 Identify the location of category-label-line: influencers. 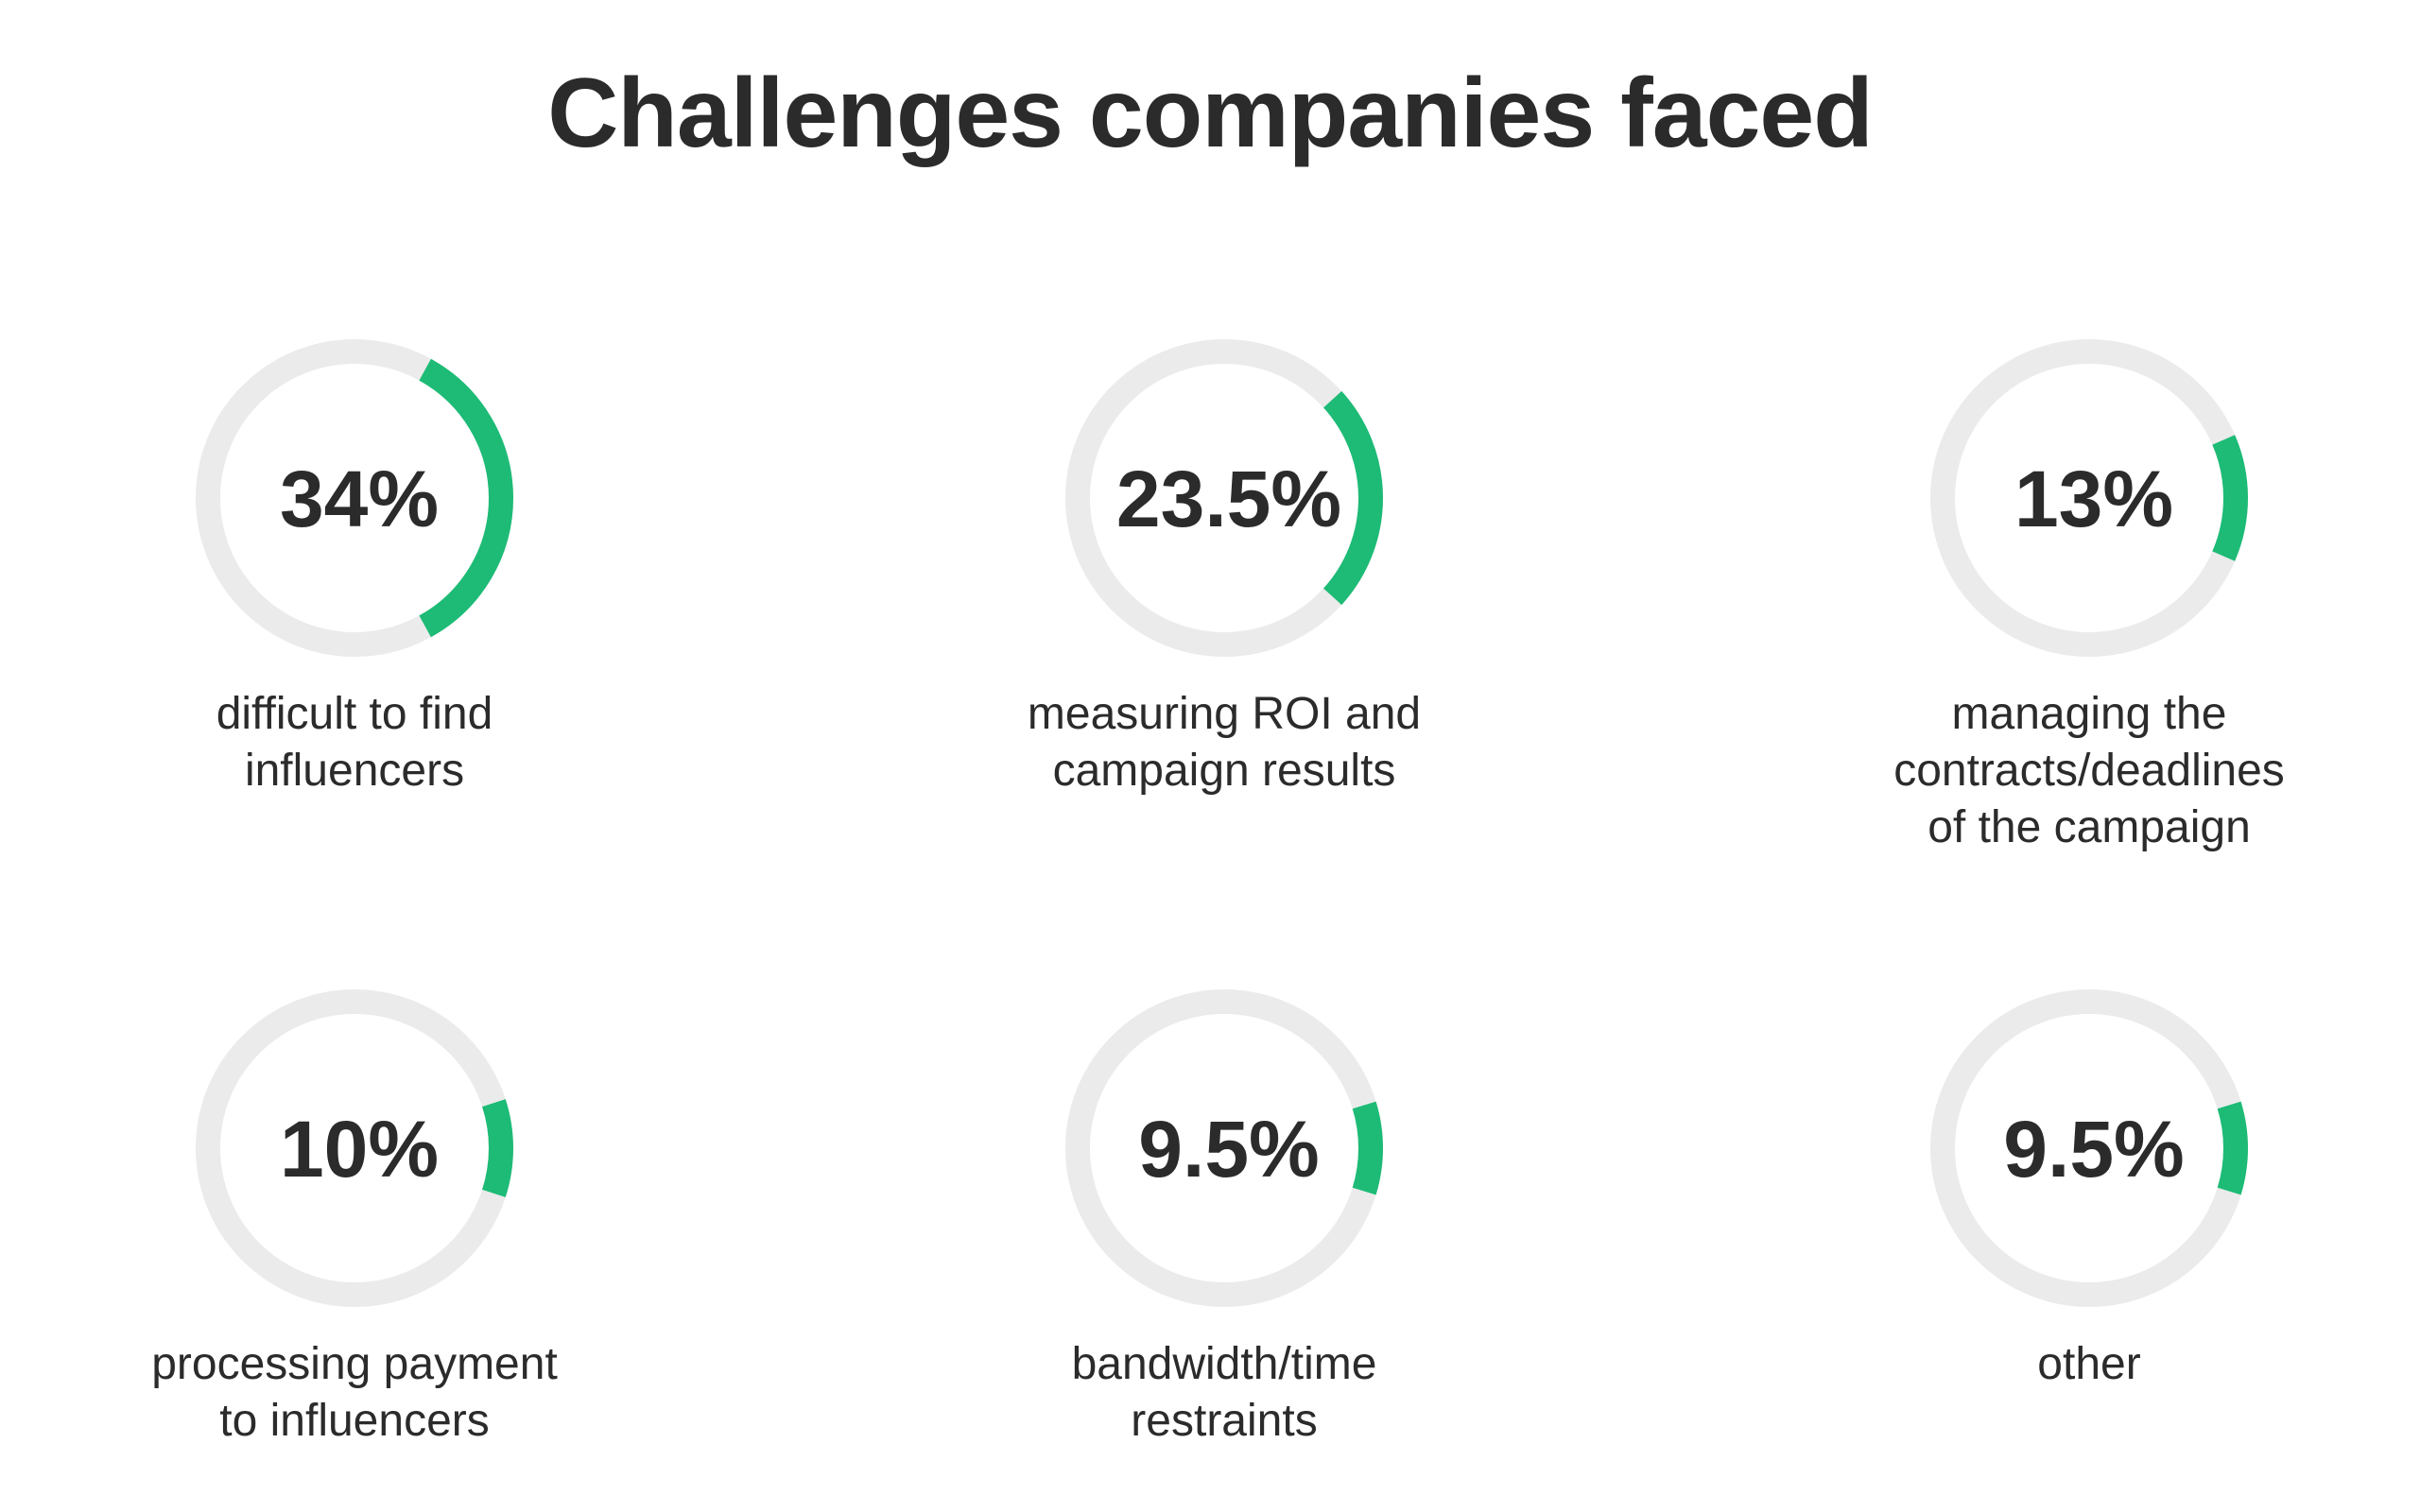
(354, 771).